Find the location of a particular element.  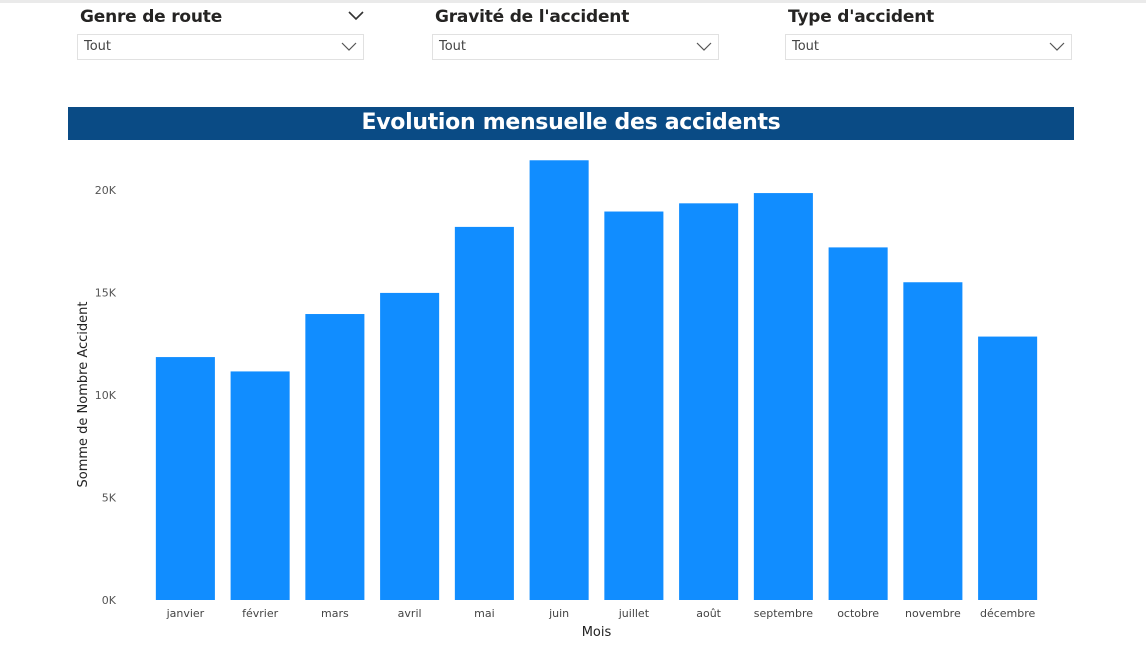

bar-juin is located at coordinates (559, 380).